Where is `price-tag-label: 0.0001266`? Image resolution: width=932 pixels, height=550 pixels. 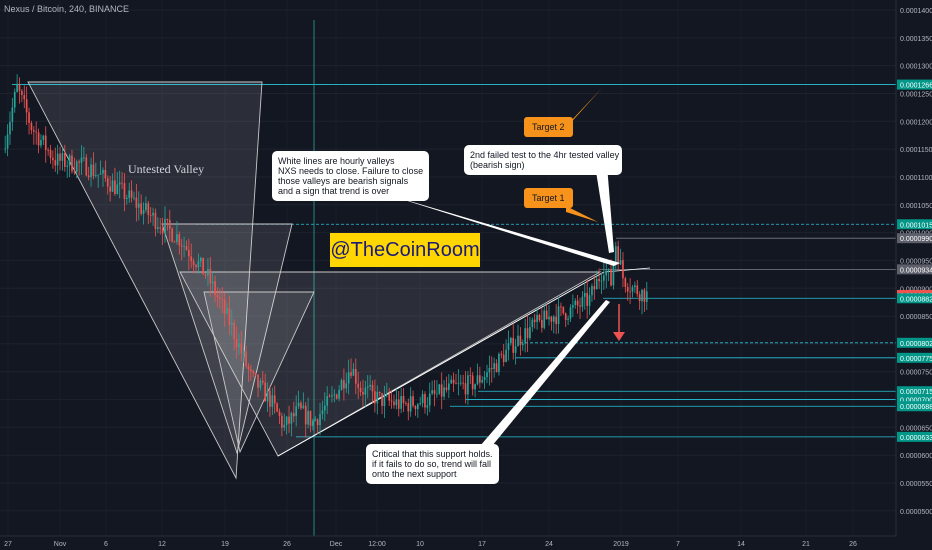
price-tag-label: 0.0001266 is located at coordinates (916, 86).